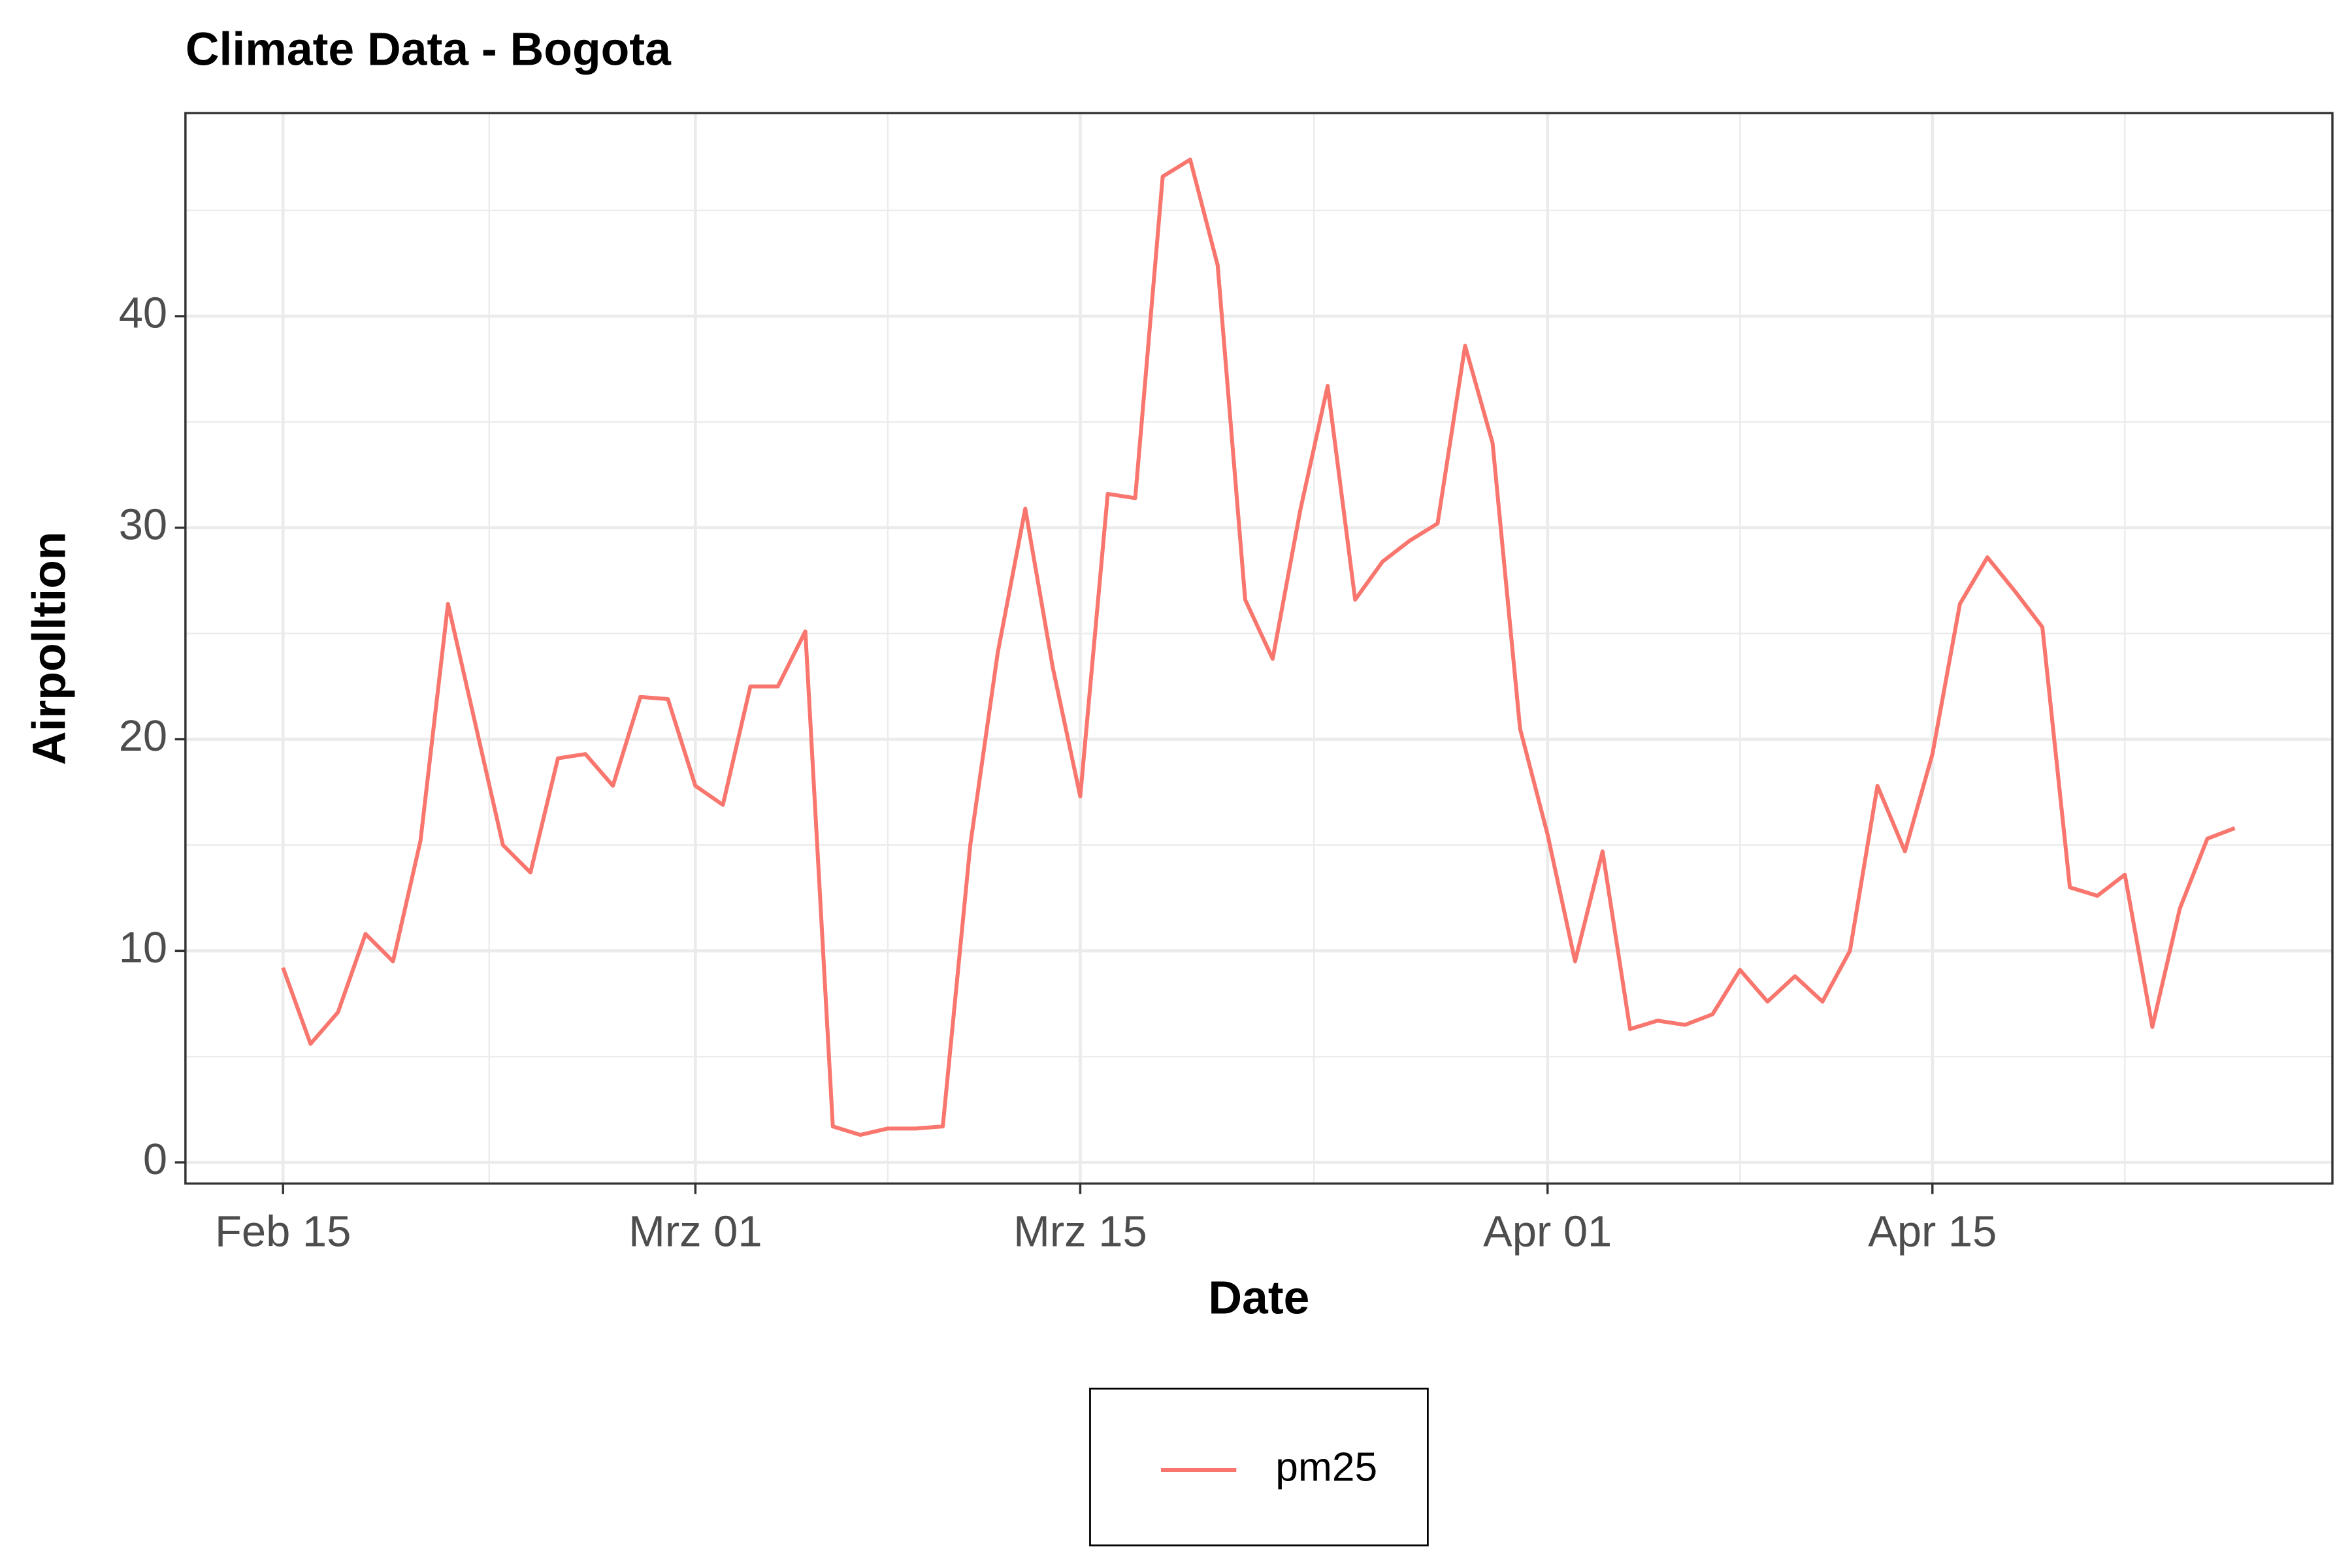 This screenshot has width=2352, height=1568. Describe the element at coordinates (1547, 1231) in the screenshot. I see `x-tick-label: Apr 01` at that location.